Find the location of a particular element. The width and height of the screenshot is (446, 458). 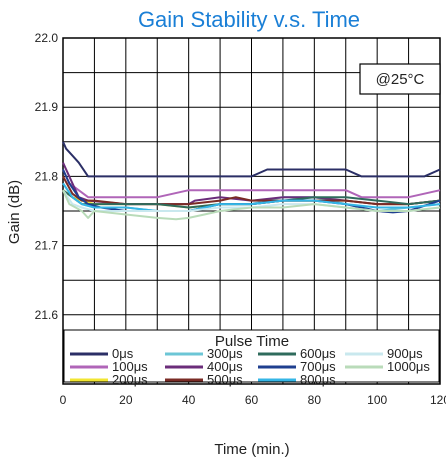

legend-label: 700μs is located at coordinates (318, 366).